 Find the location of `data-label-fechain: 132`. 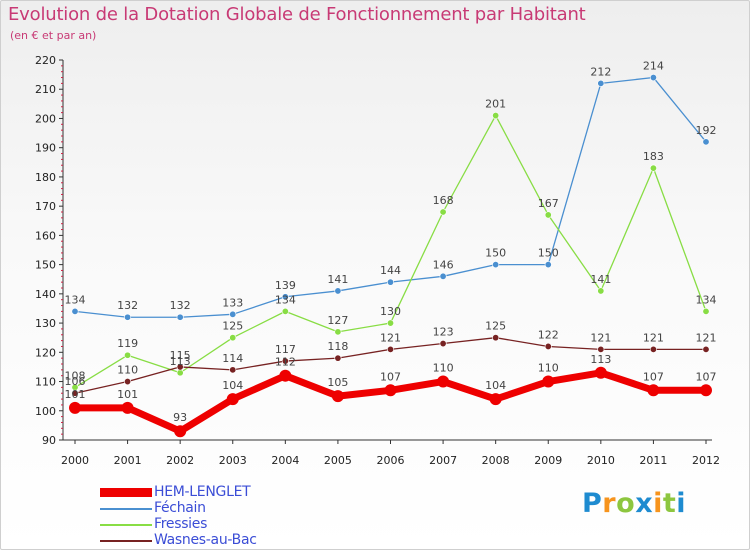

data-label-fechain: 132 is located at coordinates (127, 305).